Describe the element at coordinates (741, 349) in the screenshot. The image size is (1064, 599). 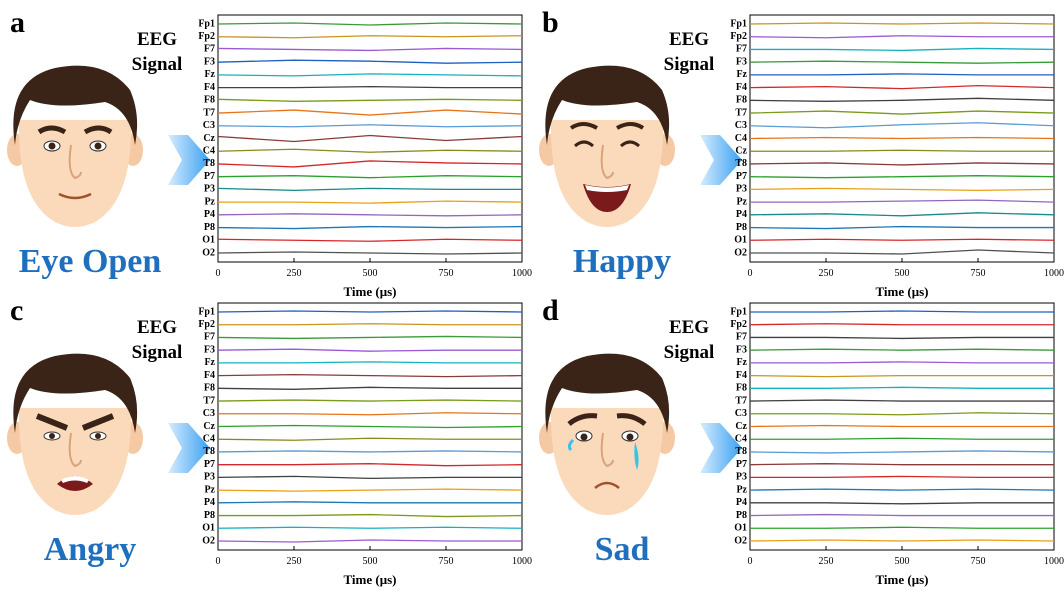
I see `channel-label: F3` at that location.